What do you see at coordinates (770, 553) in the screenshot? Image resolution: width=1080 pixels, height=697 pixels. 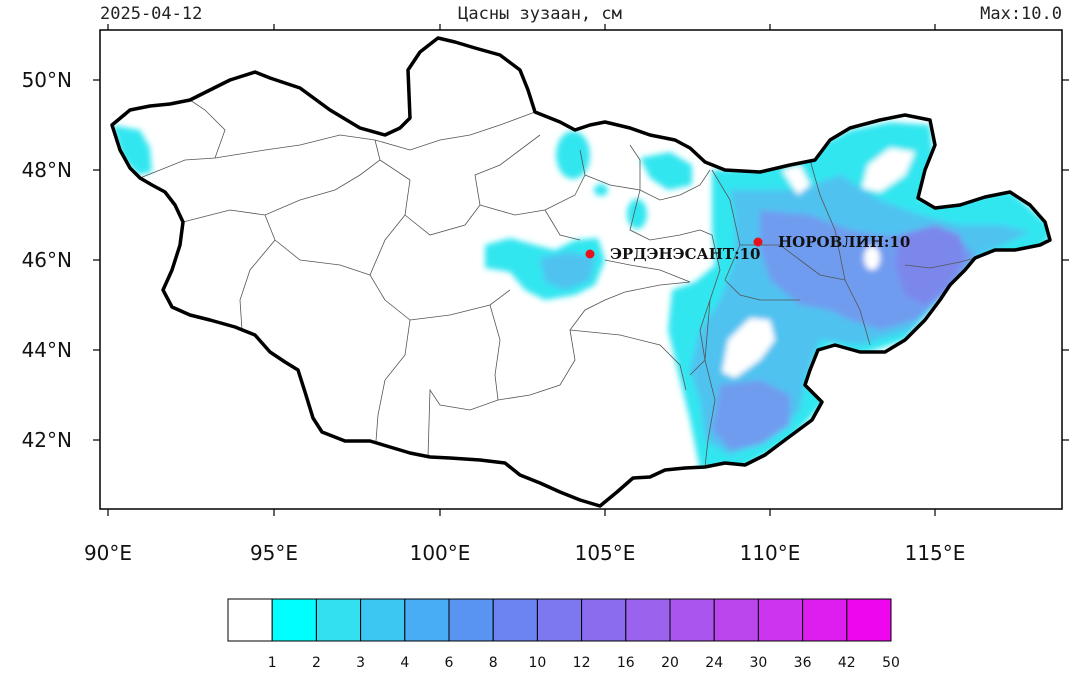 I see `x-tick-label: 110°E` at bounding box center [770, 553].